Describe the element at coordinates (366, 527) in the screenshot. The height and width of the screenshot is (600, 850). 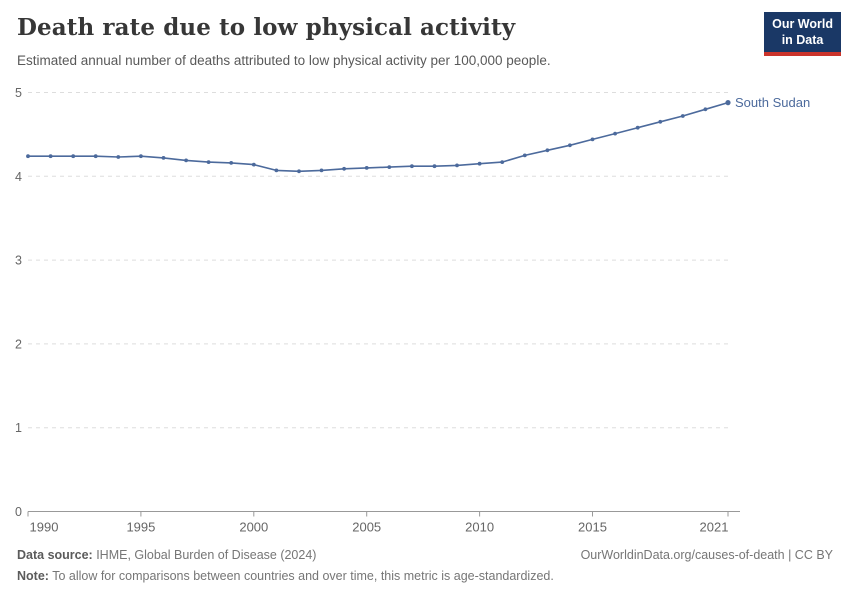
I see `x-tick-label: 2005` at that location.